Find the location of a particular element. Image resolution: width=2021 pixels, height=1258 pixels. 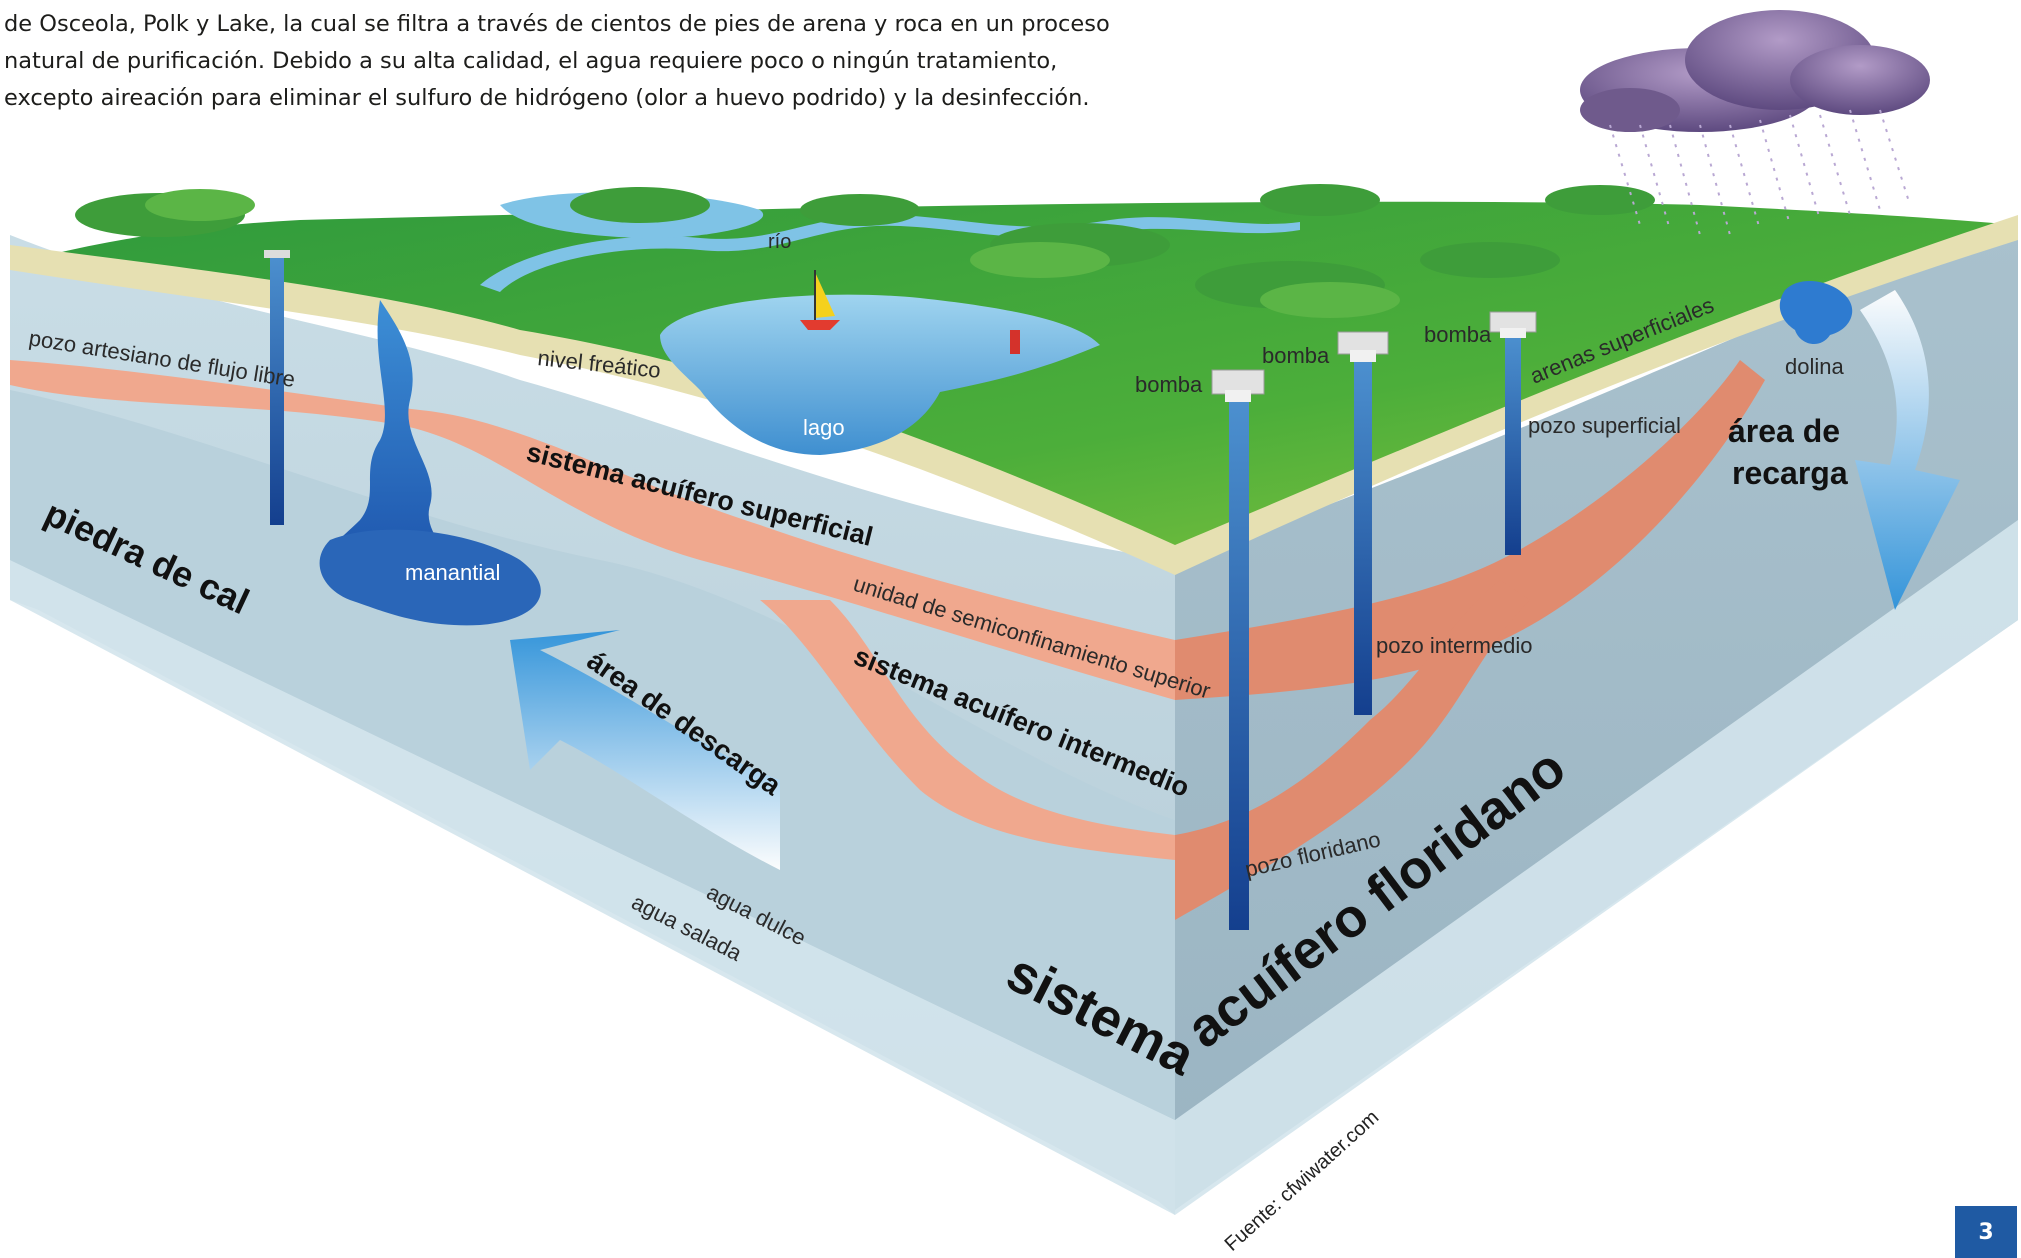

lake is located at coordinates (880, 374).